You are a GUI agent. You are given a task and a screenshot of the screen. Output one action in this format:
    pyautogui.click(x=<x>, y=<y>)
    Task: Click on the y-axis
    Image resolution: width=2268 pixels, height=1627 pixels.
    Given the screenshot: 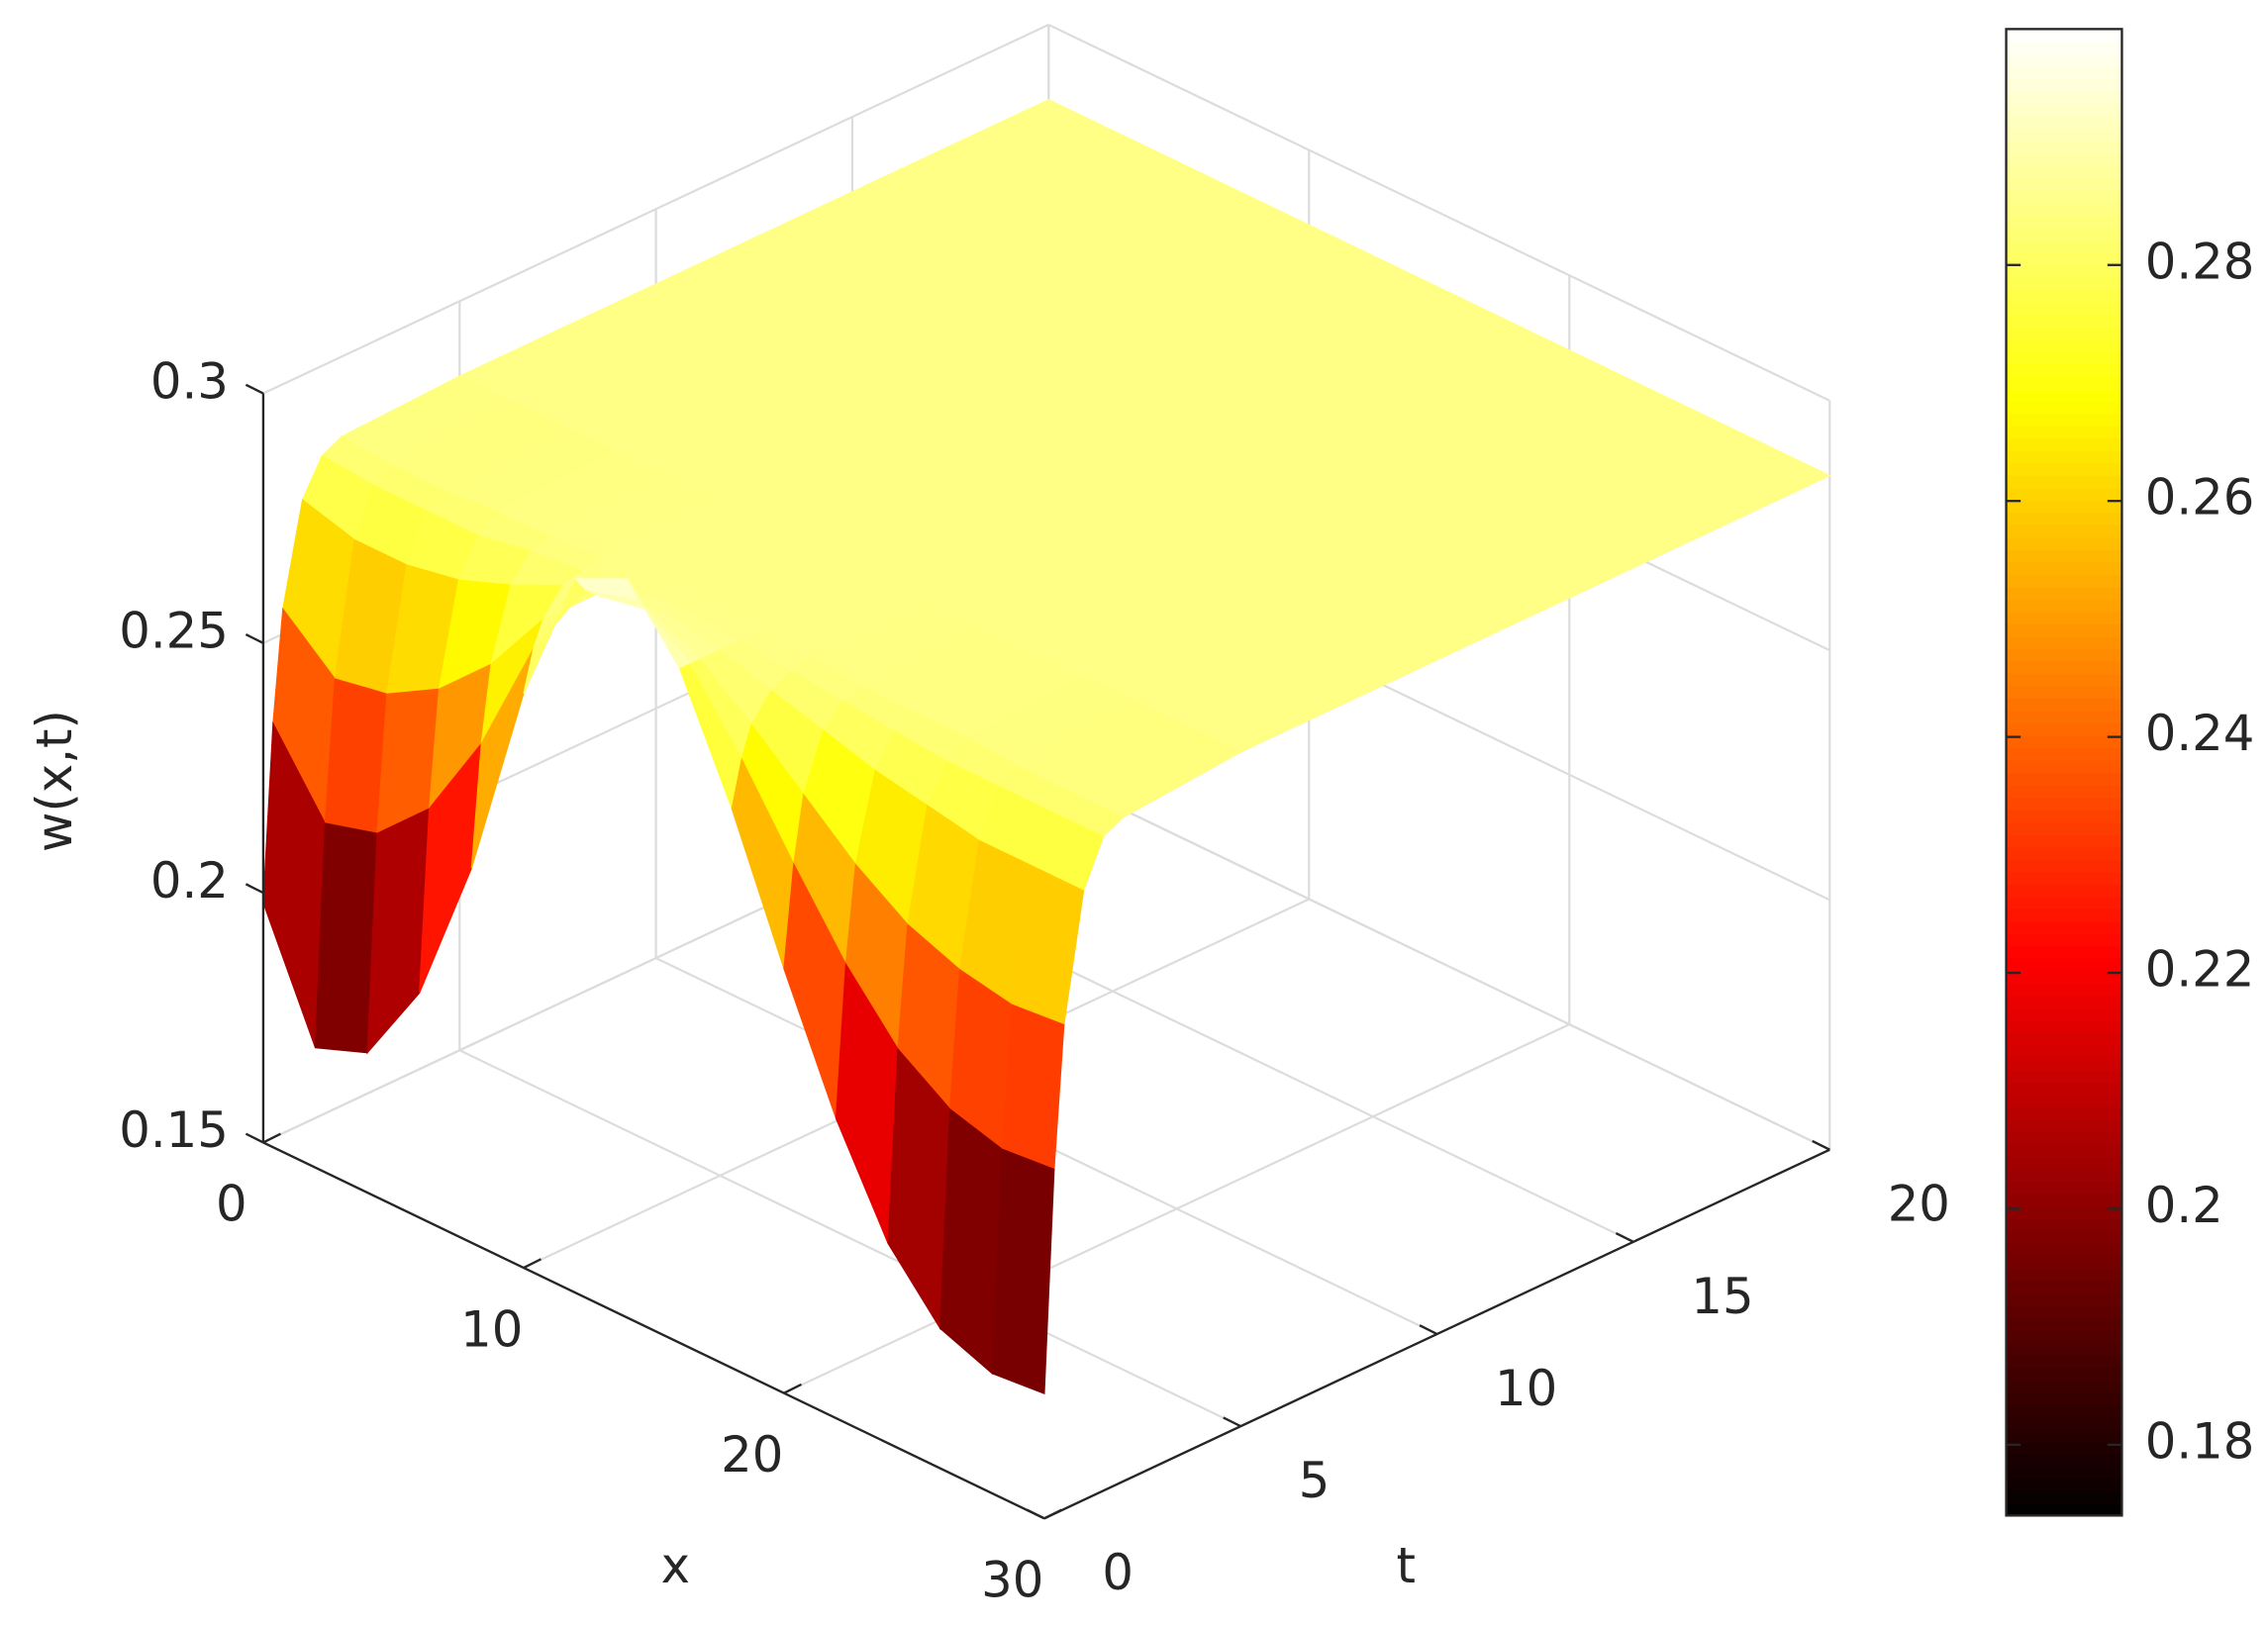 What is the action you would take?
    pyautogui.click(x=1436, y=1334)
    